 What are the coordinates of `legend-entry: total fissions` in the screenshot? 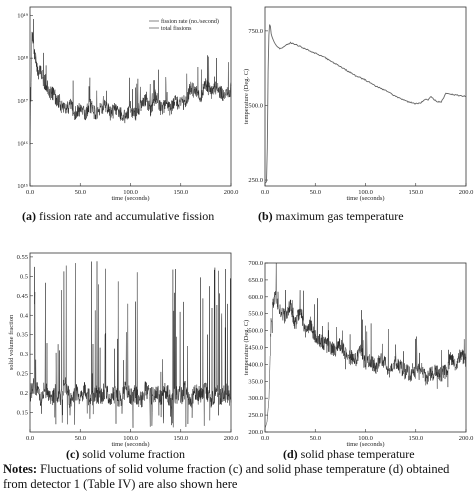 It's located at (176, 28).